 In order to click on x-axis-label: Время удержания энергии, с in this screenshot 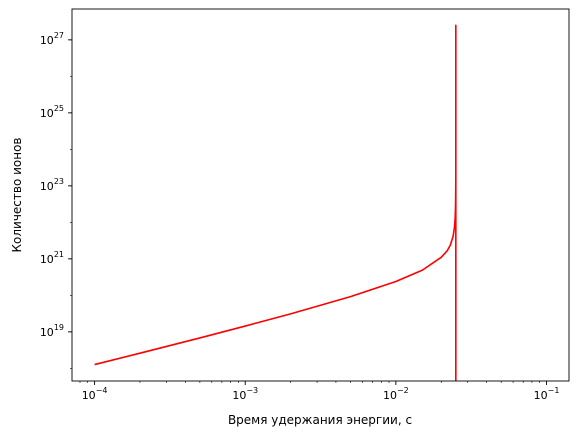, I will do `click(320, 420)`.